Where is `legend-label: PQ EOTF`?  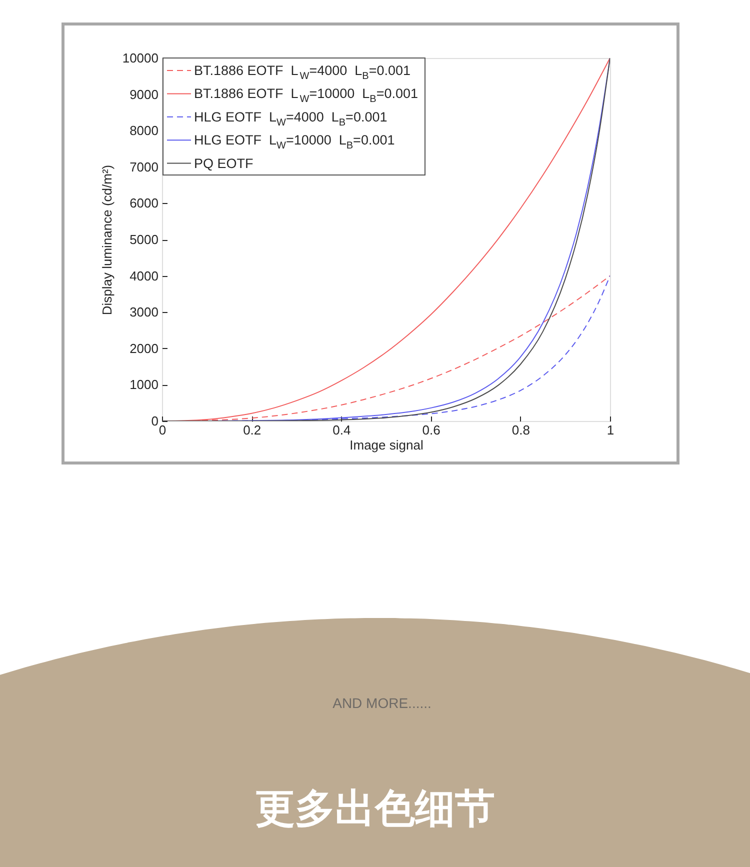
legend-label: PQ EOTF is located at coordinates (224, 163).